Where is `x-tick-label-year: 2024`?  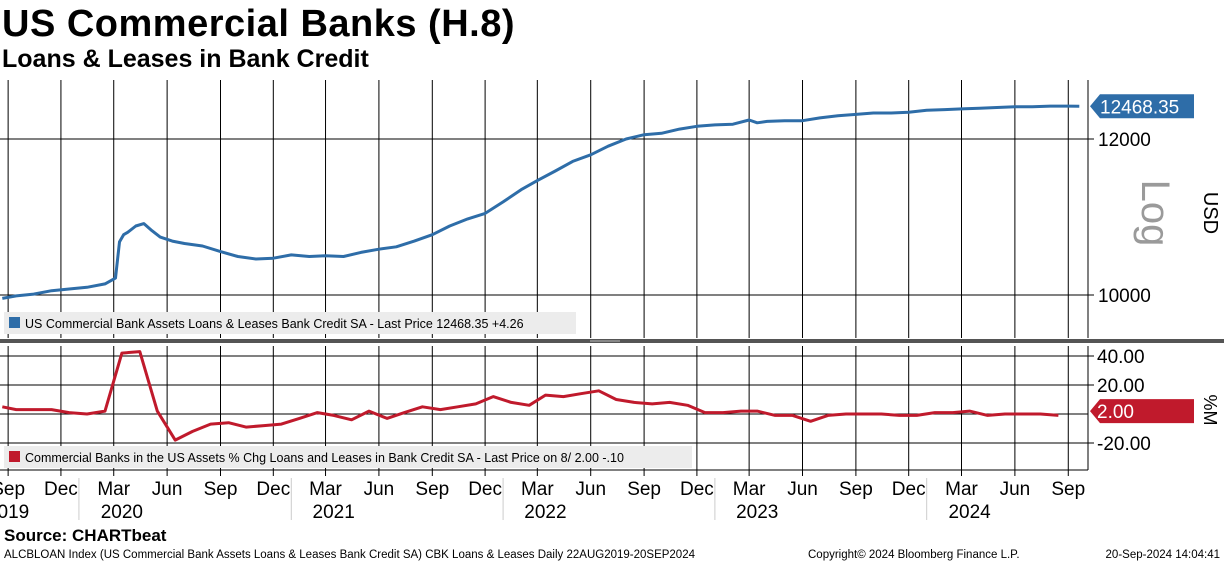 x-tick-label-year: 2024 is located at coordinates (969, 512).